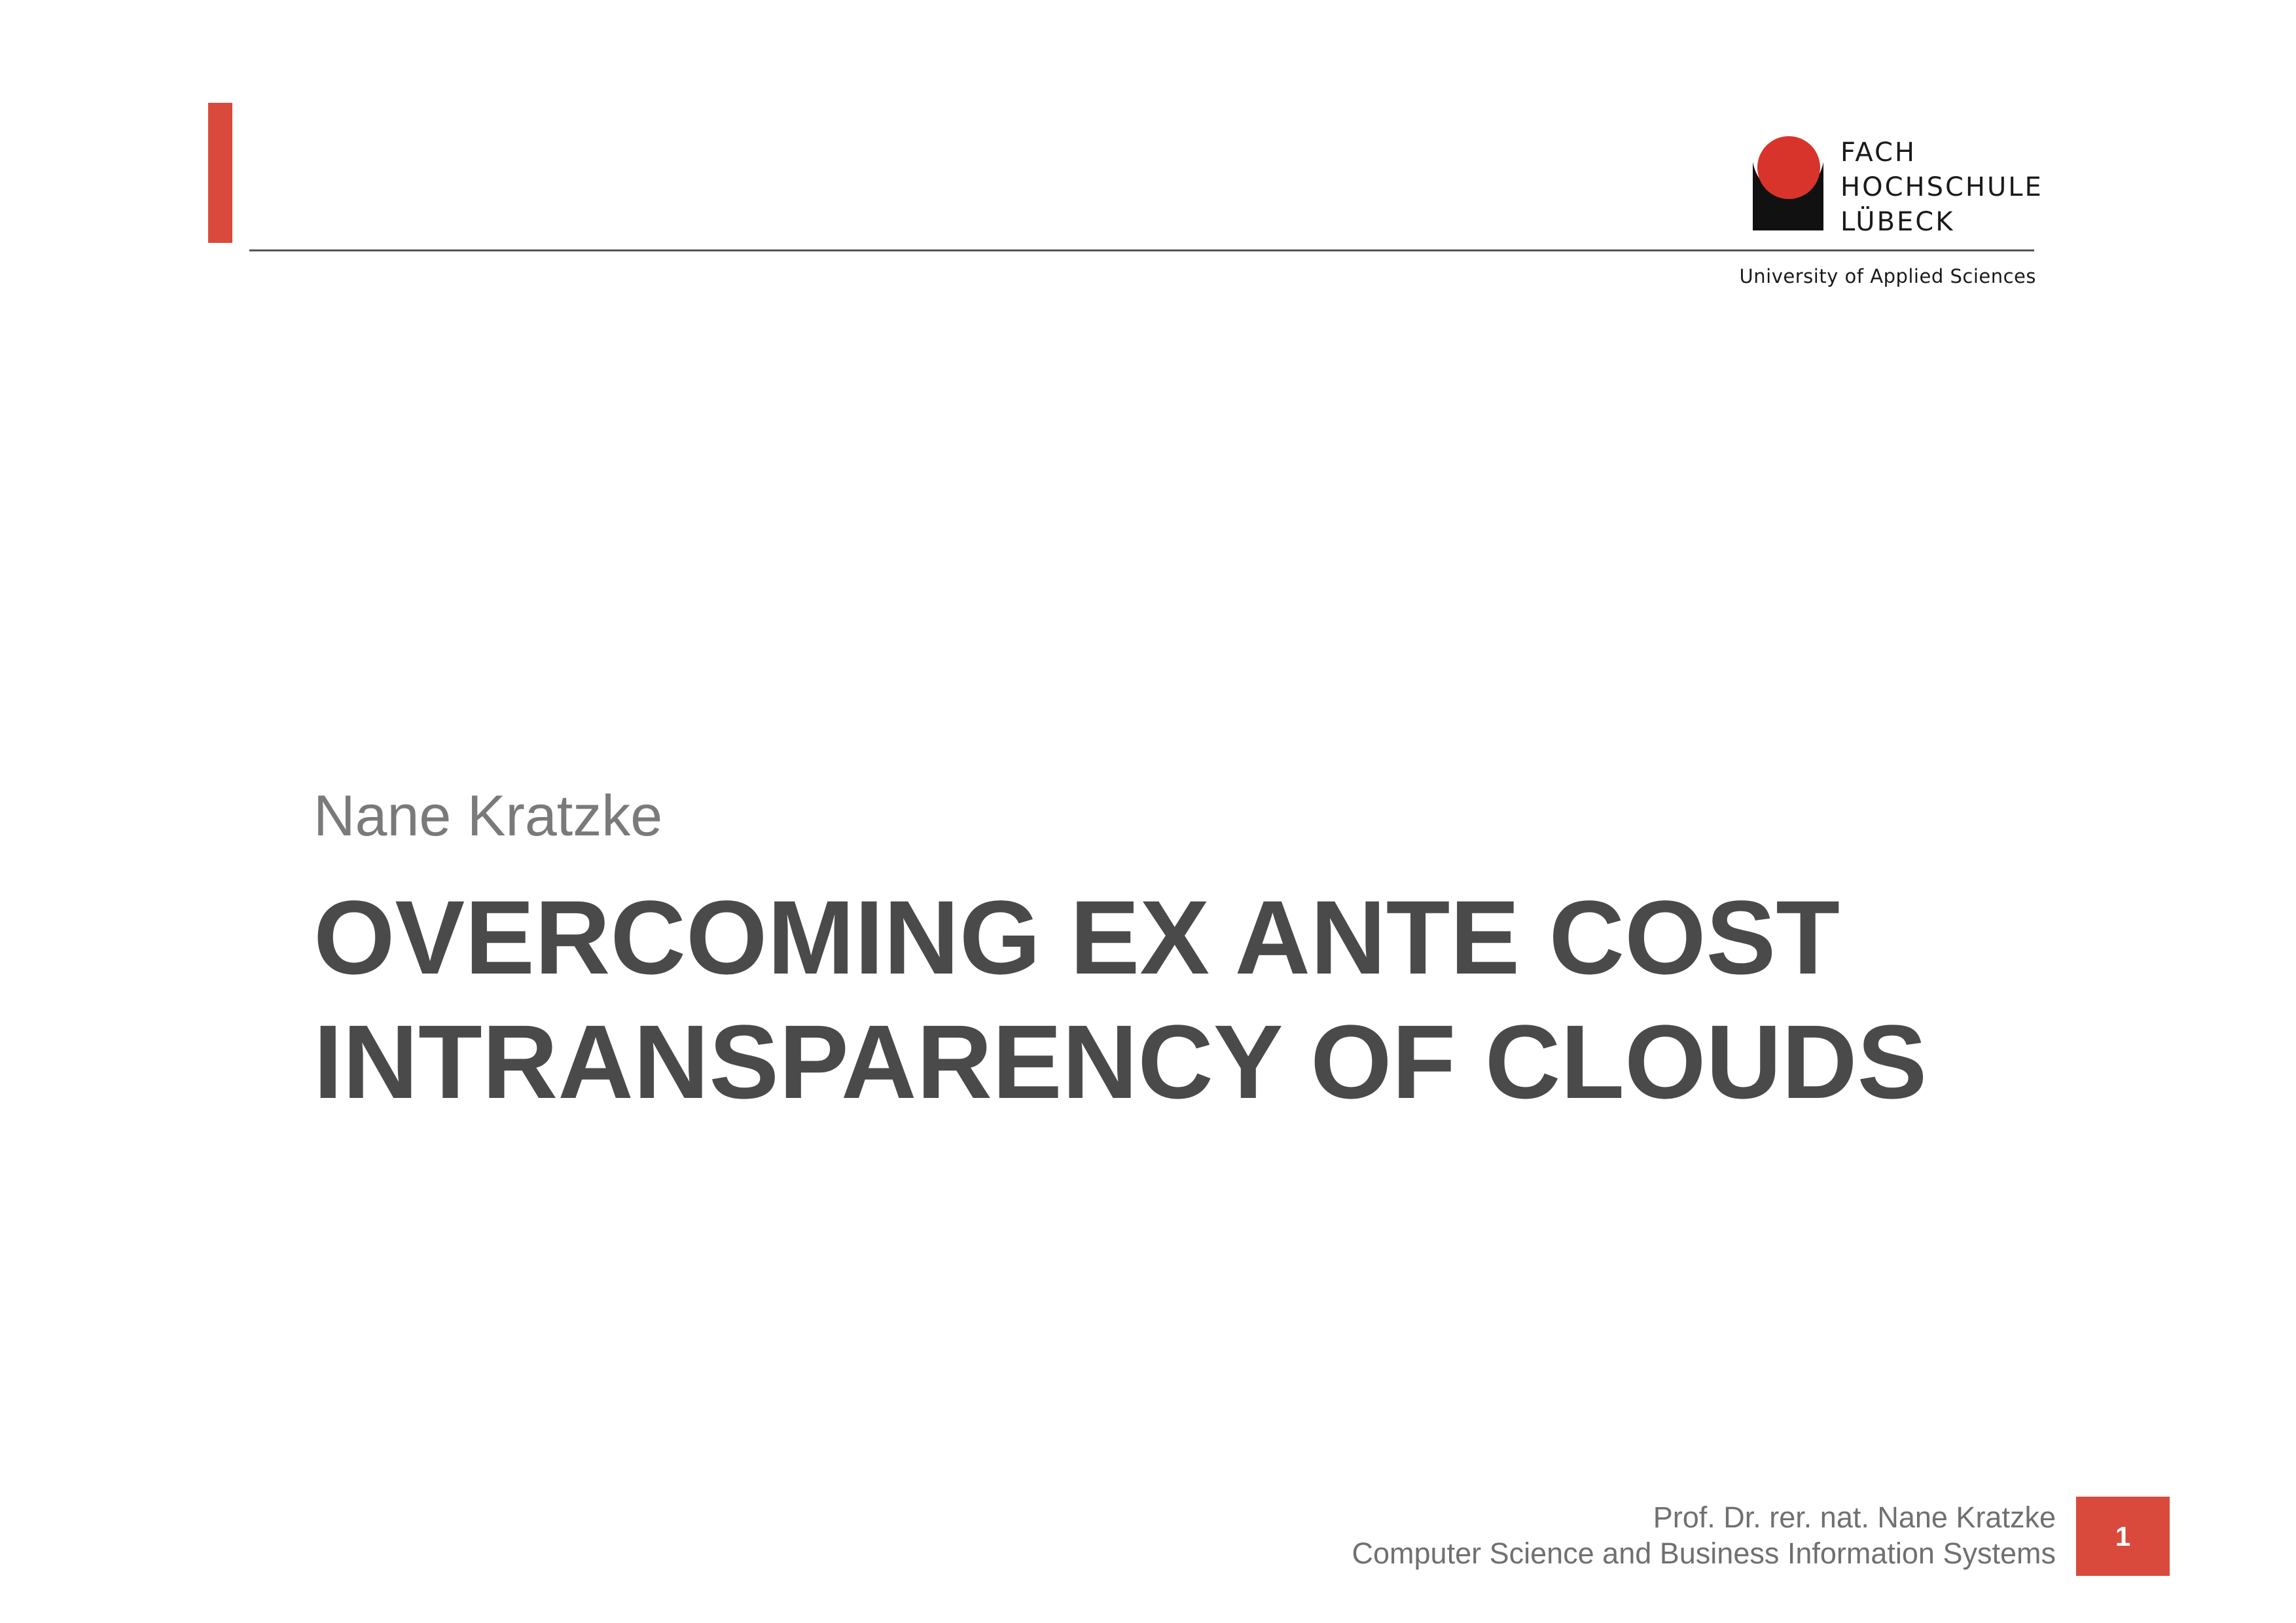  Describe the element at coordinates (488, 815) in the screenshot. I see `author-name: Nane Kratzke` at that location.